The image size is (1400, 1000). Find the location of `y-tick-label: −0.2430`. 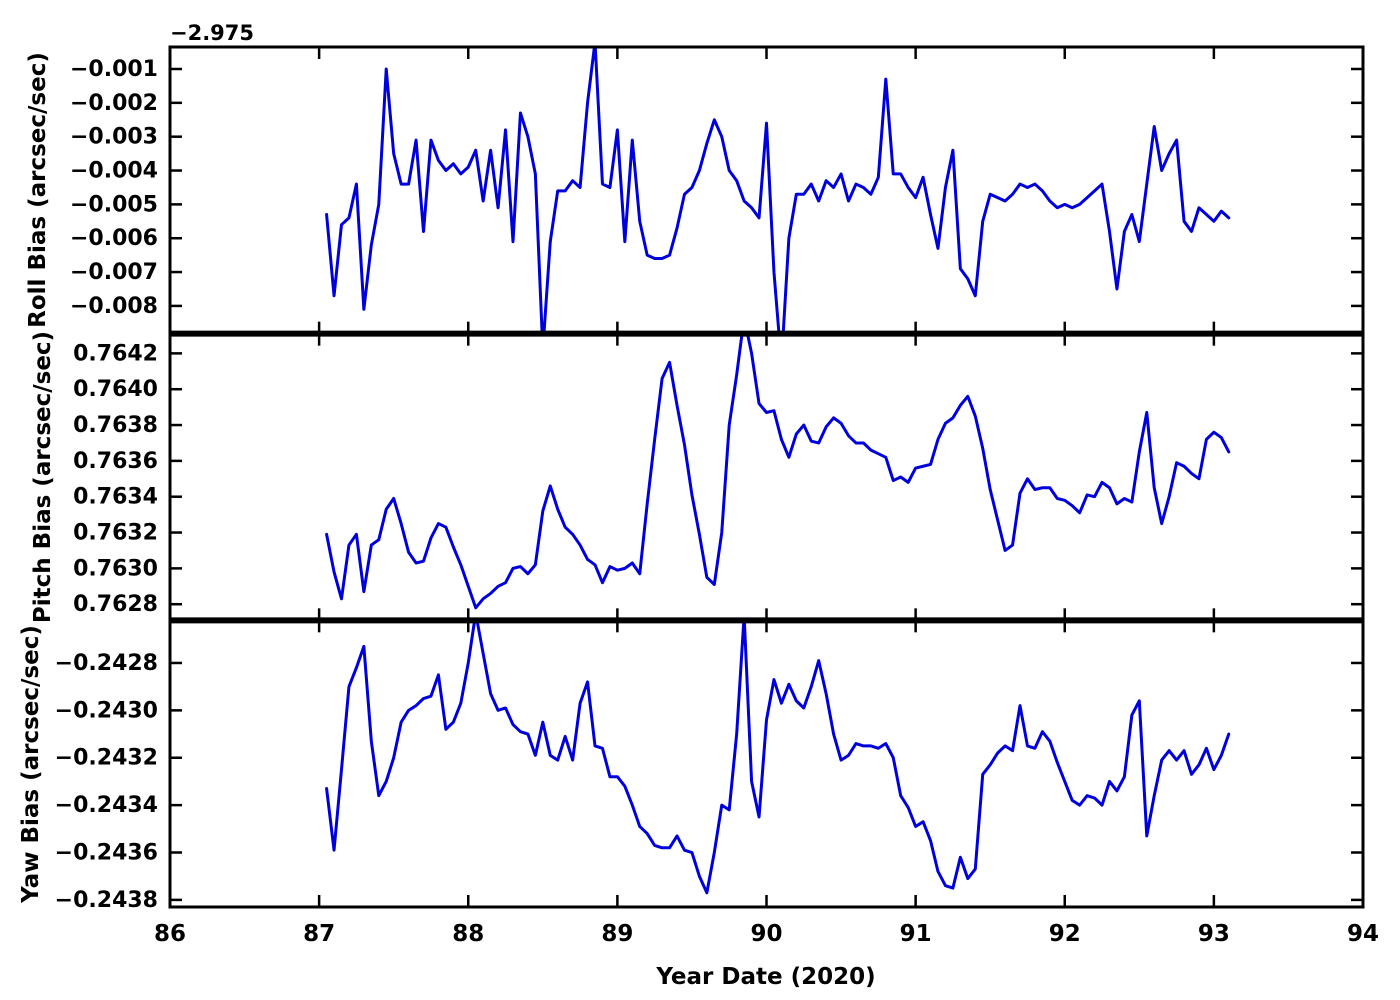

y-tick-label: −0.2430 is located at coordinates (106, 710).